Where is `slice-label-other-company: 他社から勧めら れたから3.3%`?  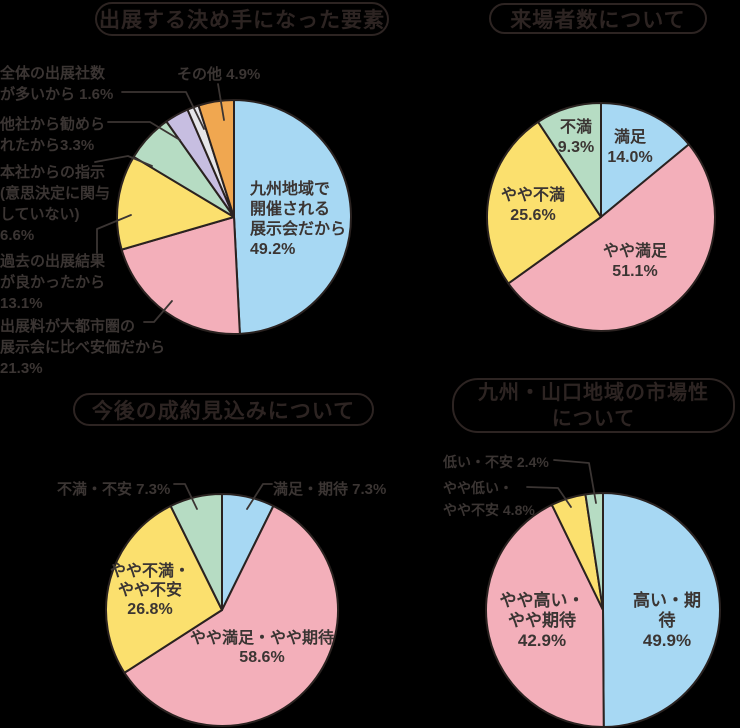
slice-label-other-company: 他社から勧めら れたから3.3% is located at coordinates (53, 135).